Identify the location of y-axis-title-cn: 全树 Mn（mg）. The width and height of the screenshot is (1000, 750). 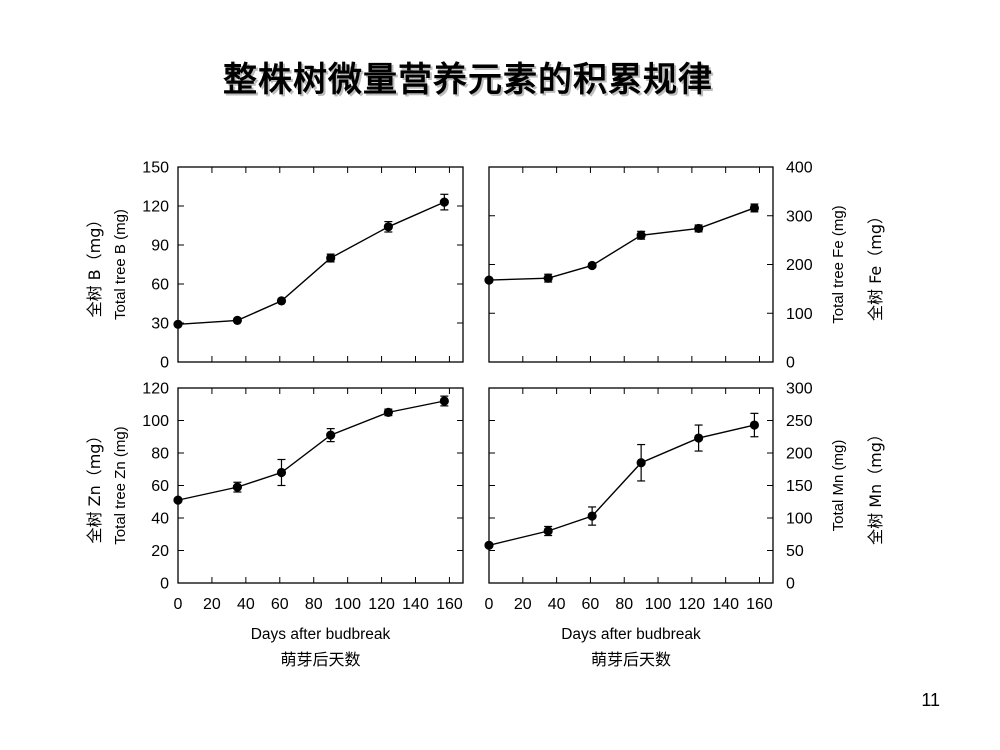
(875, 485).